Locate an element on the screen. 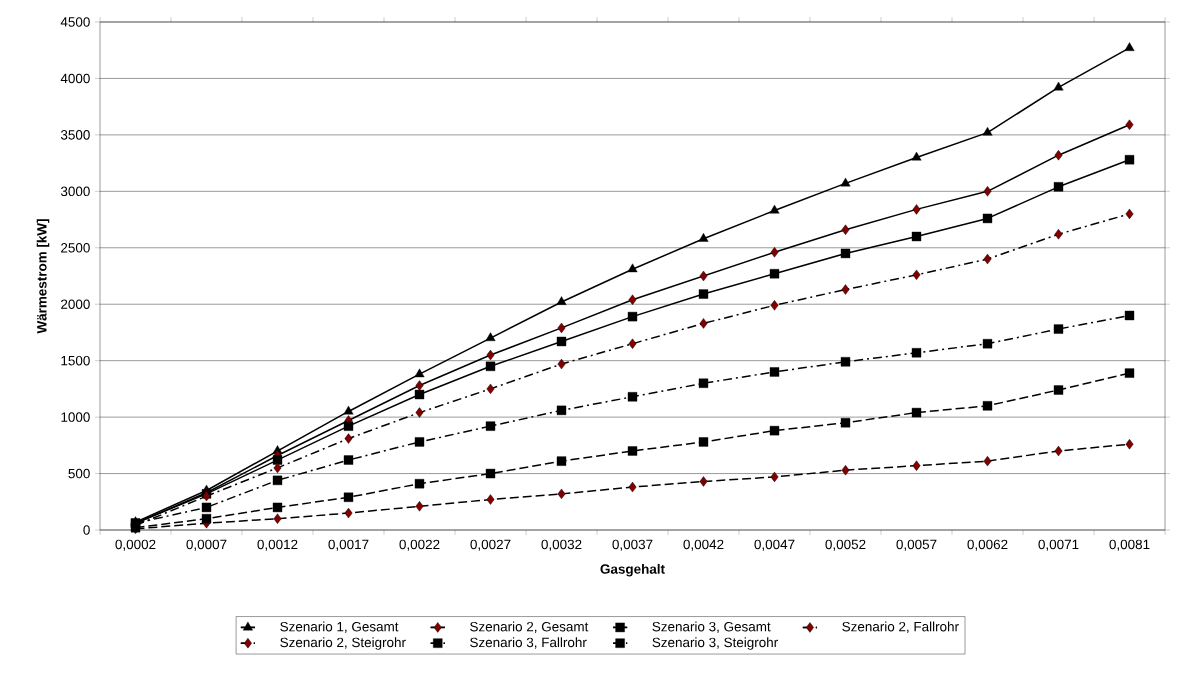 The image size is (1177, 700). x-tick-label: 0,0007 is located at coordinates (206, 545).